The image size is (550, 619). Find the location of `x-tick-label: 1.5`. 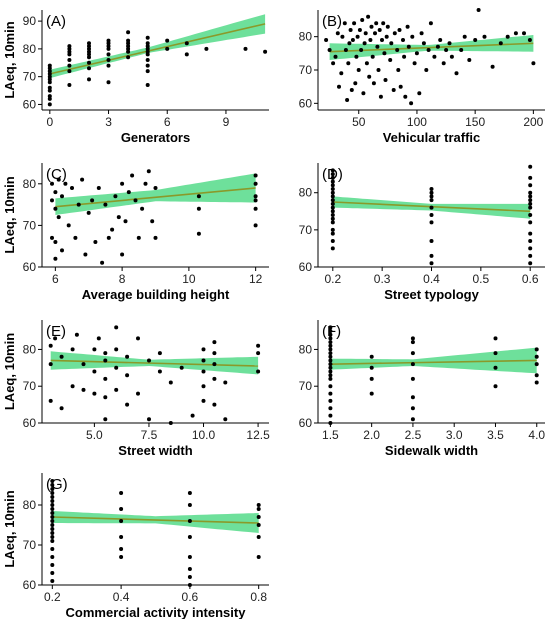

x-tick-label: 1.5 is located at coordinates (330, 435).